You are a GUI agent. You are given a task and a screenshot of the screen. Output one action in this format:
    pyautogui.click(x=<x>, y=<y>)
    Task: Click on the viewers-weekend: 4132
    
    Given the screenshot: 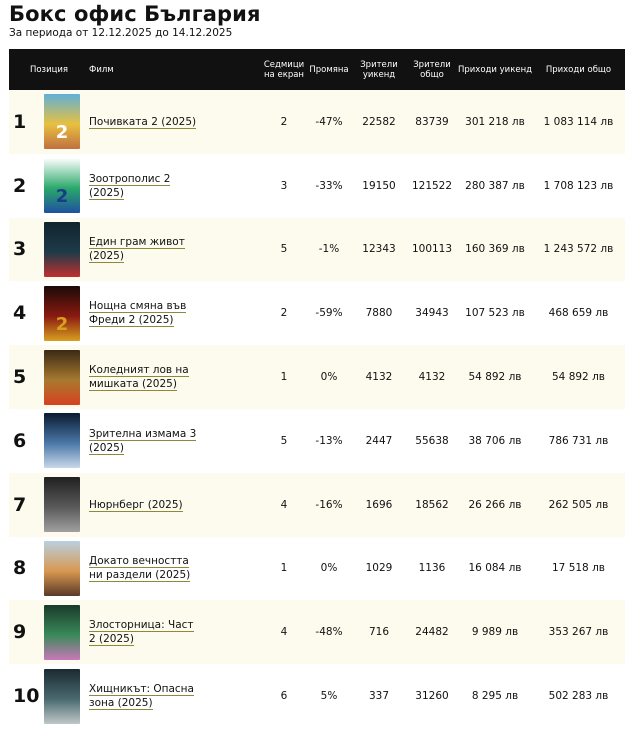 What is the action you would take?
    pyautogui.click(x=379, y=377)
    